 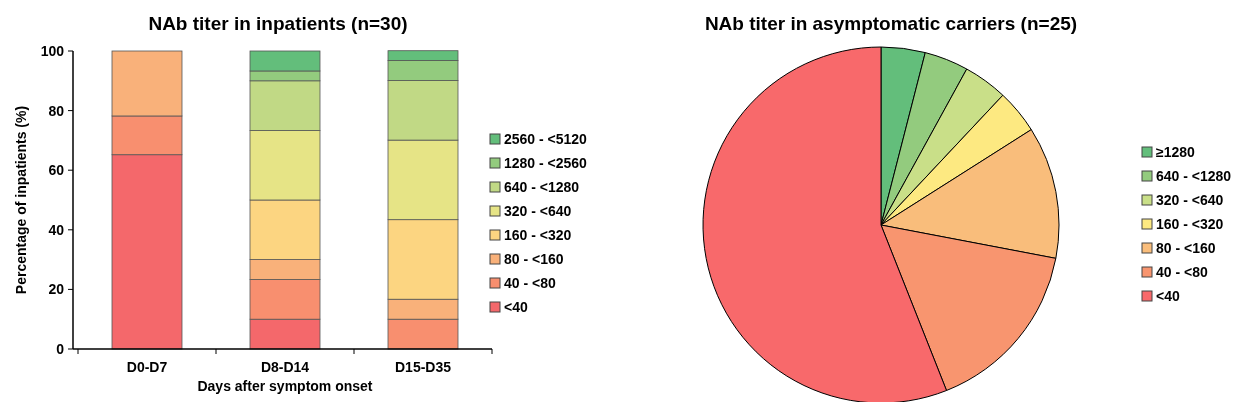 What do you see at coordinates (285, 367) in the screenshot?
I see `x-tick-label: D8-D14` at bounding box center [285, 367].